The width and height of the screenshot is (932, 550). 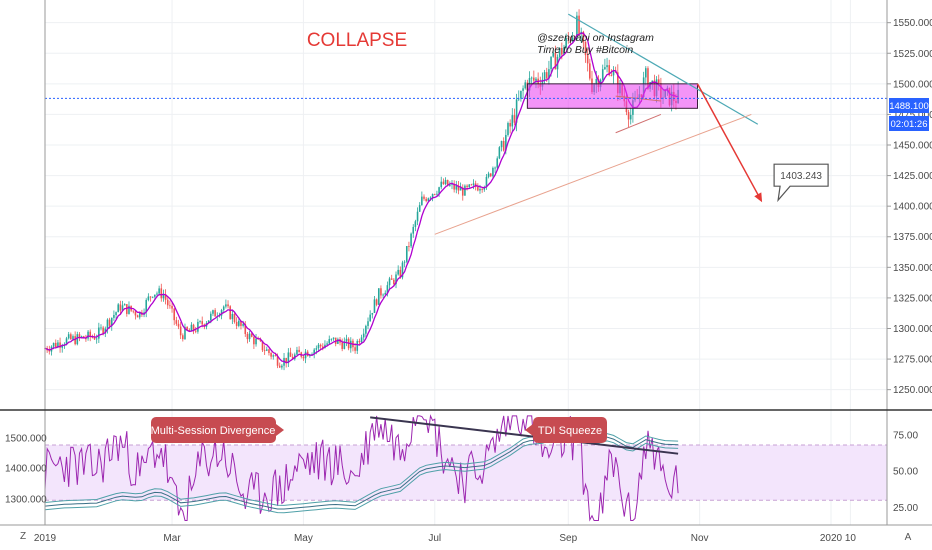 I want to click on pennant-line-lower, so click(x=638, y=123).